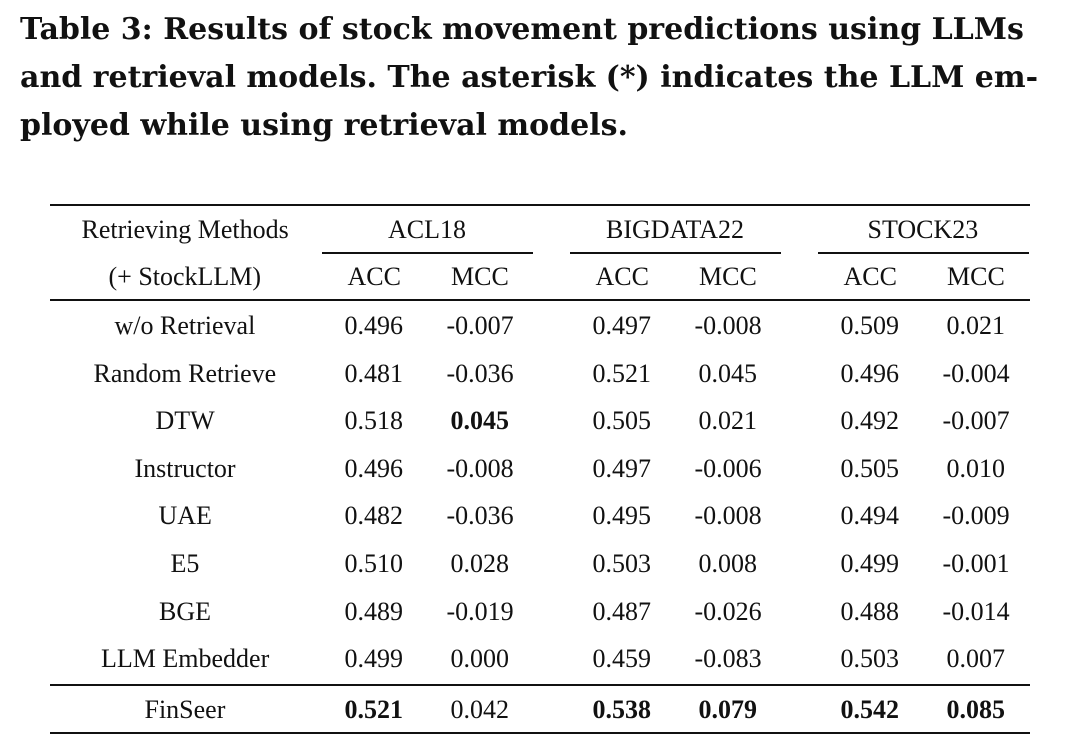 The height and width of the screenshot is (754, 1078). I want to click on table-cell: -0.014, so click(976, 611).